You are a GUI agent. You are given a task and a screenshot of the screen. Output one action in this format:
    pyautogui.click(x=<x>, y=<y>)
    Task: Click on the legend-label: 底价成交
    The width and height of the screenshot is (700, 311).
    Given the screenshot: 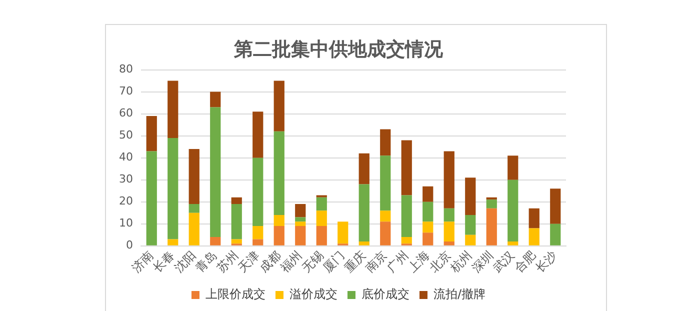 What is the action you would take?
    pyautogui.click(x=385, y=294)
    